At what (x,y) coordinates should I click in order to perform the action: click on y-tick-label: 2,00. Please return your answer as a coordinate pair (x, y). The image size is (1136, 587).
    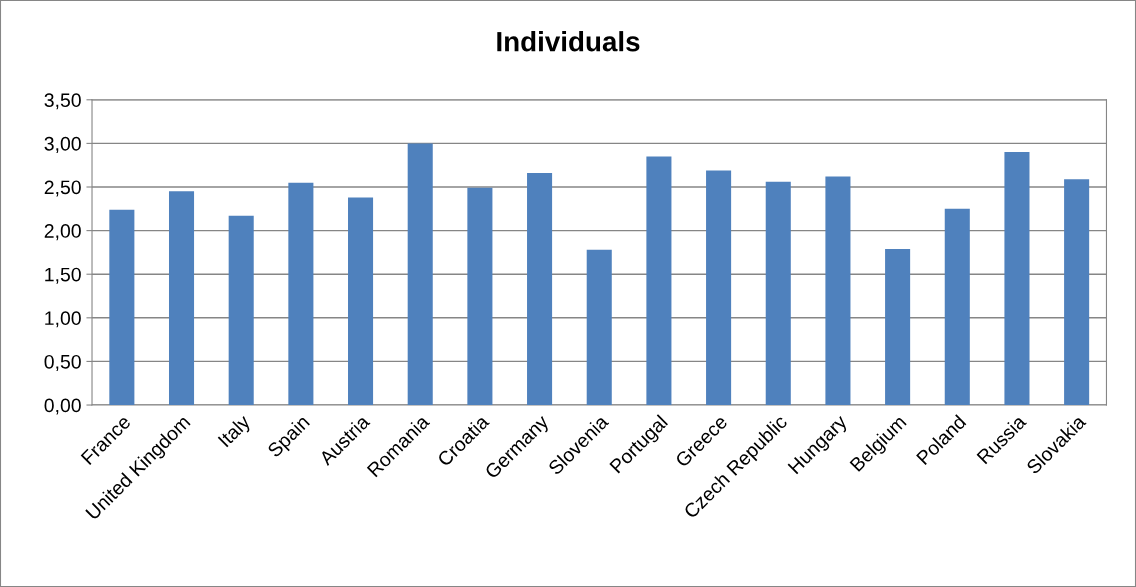
    Looking at the image, I should click on (62, 232).